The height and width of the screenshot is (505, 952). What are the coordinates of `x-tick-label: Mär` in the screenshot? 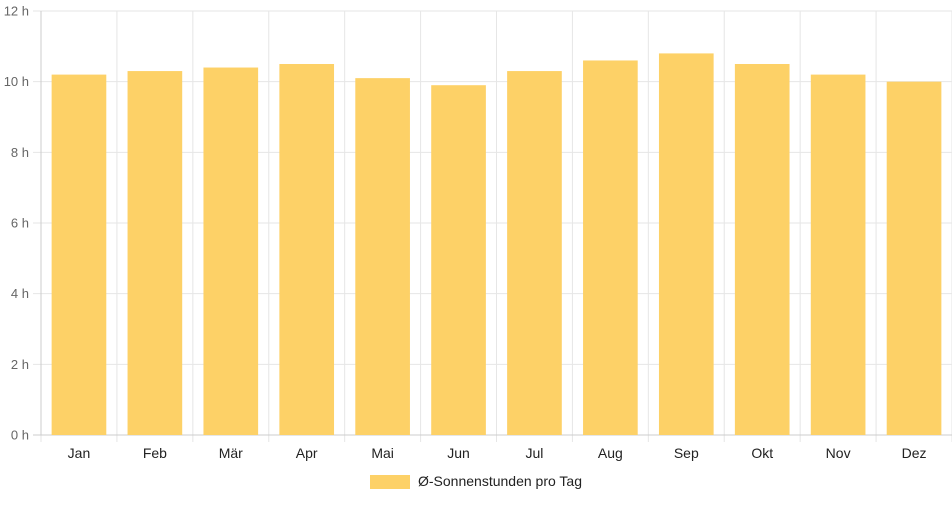 It's located at (231, 453).